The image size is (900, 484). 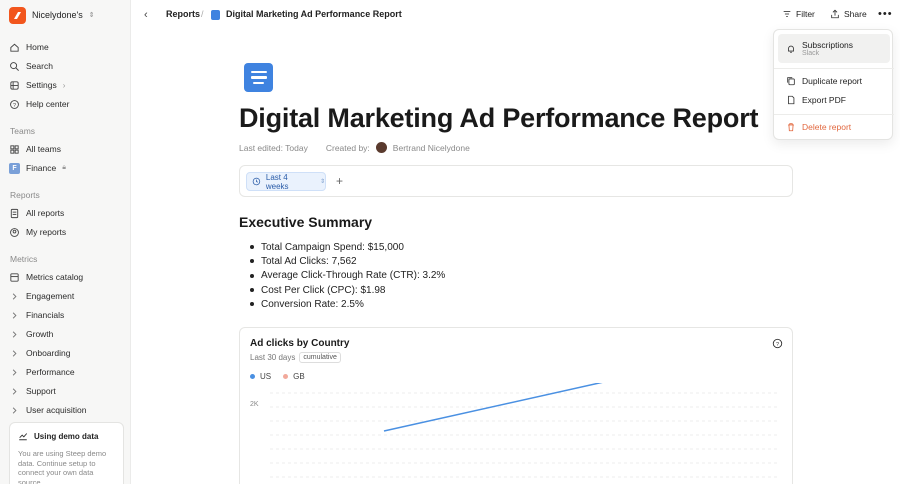 I want to click on list-item: Conversion Rate: 2.5%, so click(x=347, y=304).